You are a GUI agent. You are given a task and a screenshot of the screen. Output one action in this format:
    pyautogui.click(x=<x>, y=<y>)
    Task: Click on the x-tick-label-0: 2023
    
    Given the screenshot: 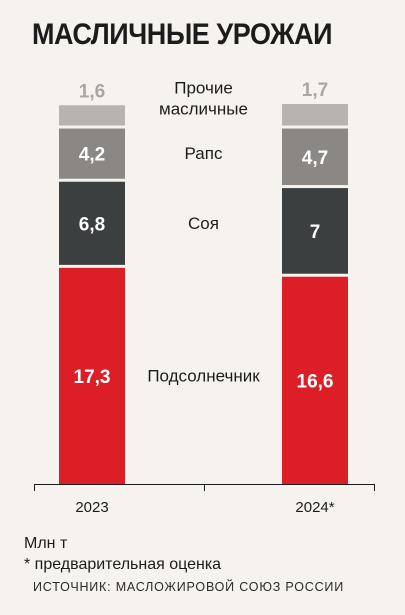 What is the action you would take?
    pyautogui.click(x=91, y=507)
    